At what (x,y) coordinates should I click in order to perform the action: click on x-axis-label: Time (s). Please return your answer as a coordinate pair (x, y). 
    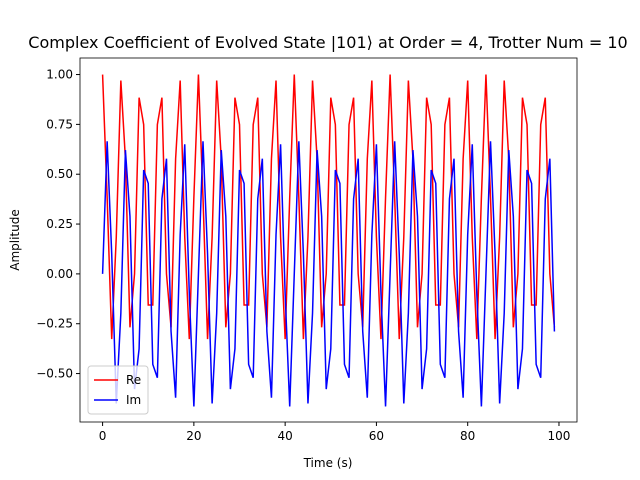
    Looking at the image, I should click on (328, 463).